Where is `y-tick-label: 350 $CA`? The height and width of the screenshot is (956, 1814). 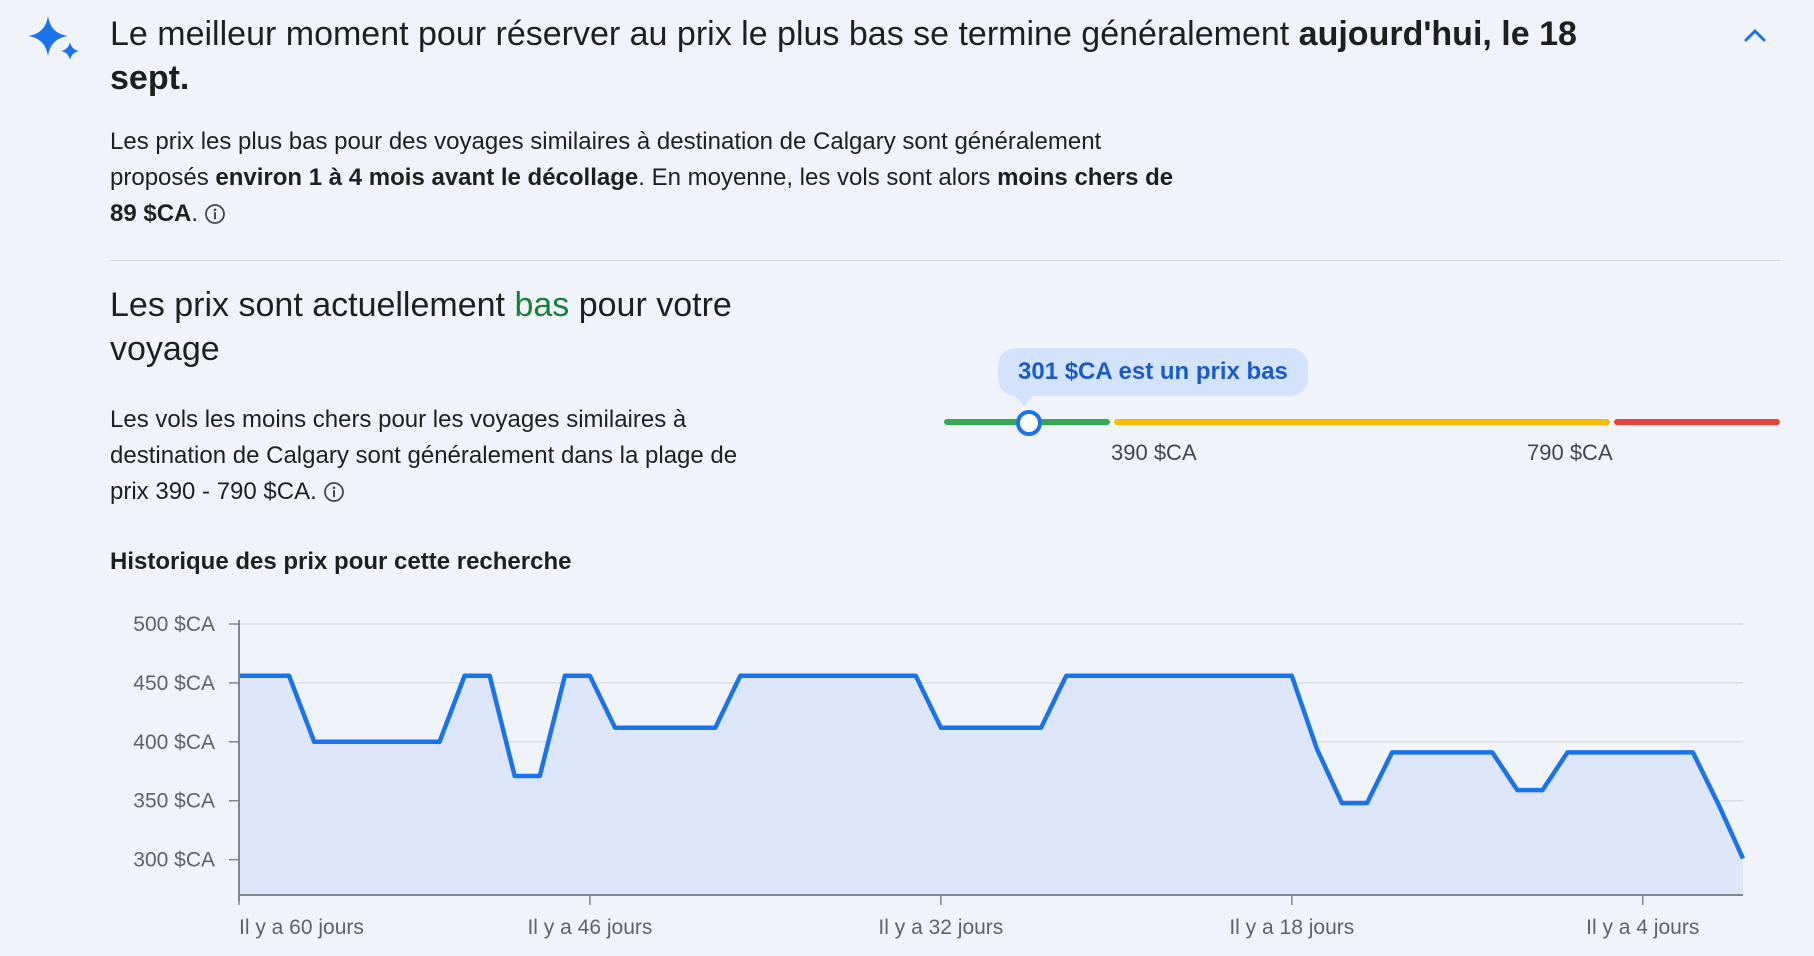 y-tick-label: 350 $CA is located at coordinates (174, 801).